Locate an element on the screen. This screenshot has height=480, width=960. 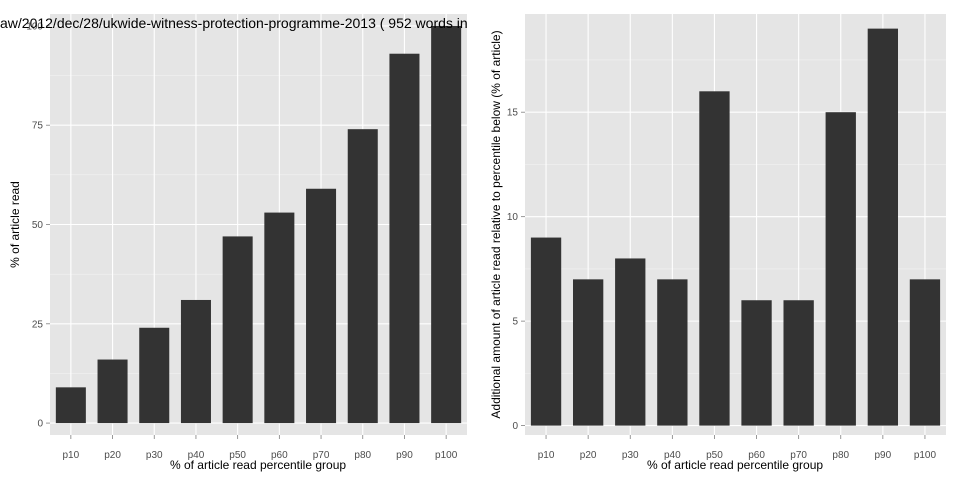
right-x-tick-label: p50 is located at coordinates (714, 455).